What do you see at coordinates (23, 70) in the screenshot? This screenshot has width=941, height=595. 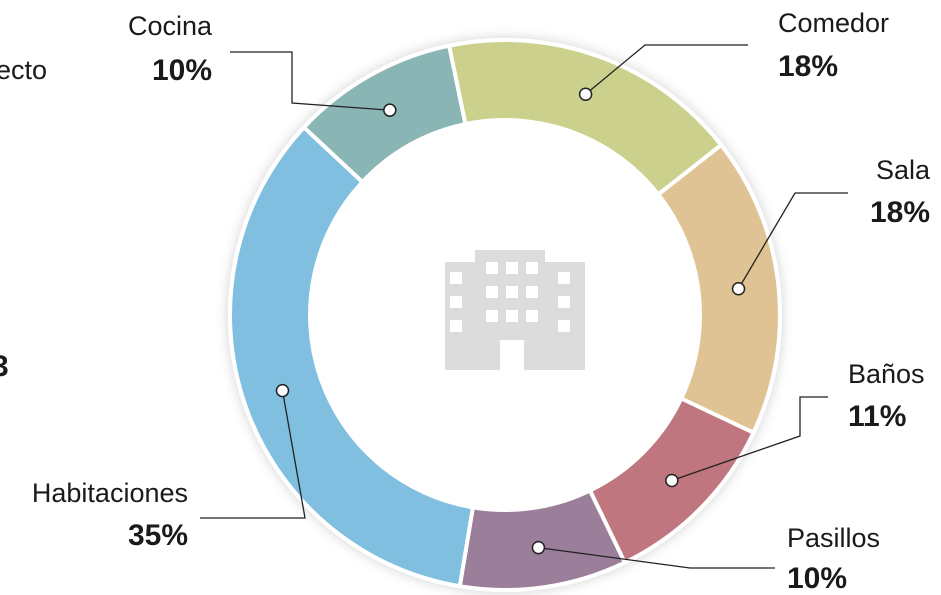 I see `cropped-text: ecto` at bounding box center [23, 70].